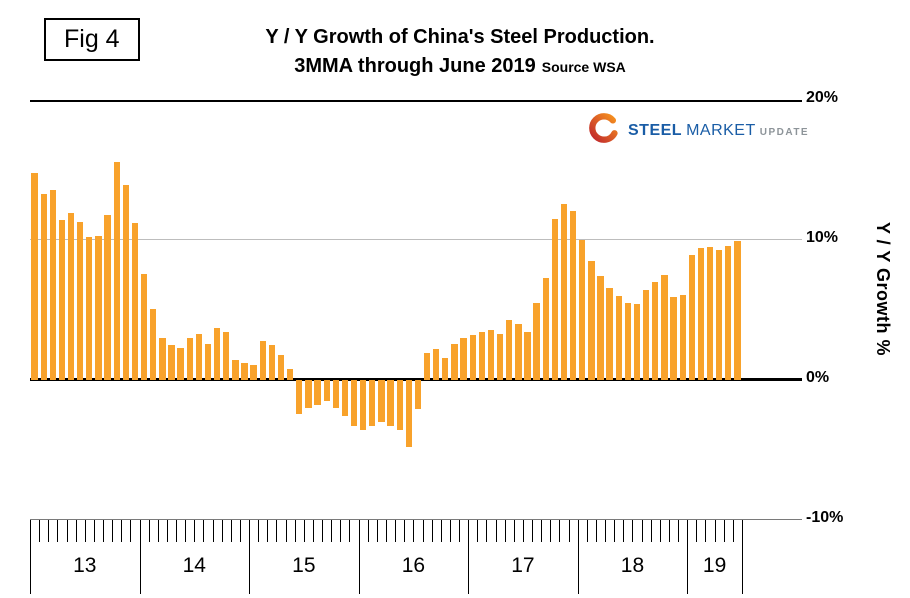 The image size is (910, 598). I want to click on y-tick-label-minus10: -10%, so click(825, 517).